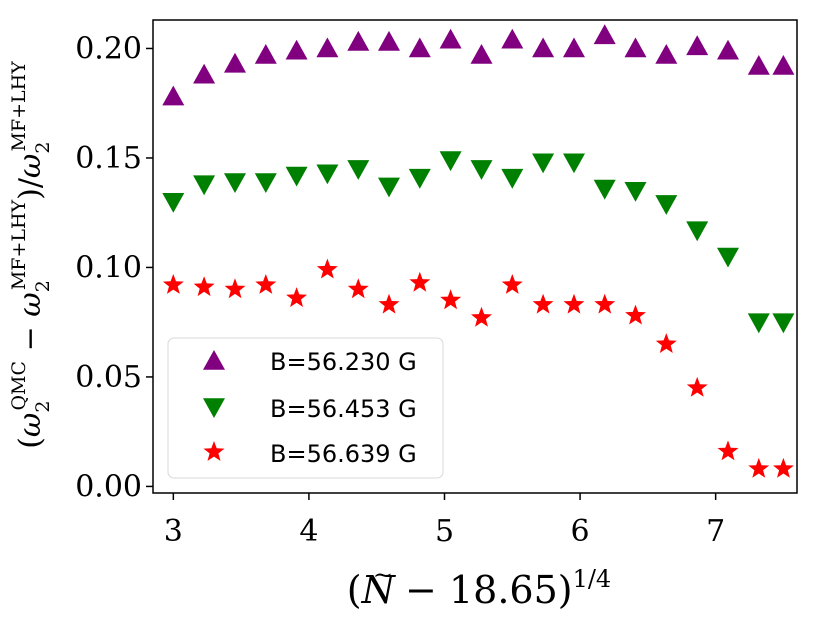 The image size is (831, 624). I want to click on y-axis-label-minus: −, so click(30, 339).